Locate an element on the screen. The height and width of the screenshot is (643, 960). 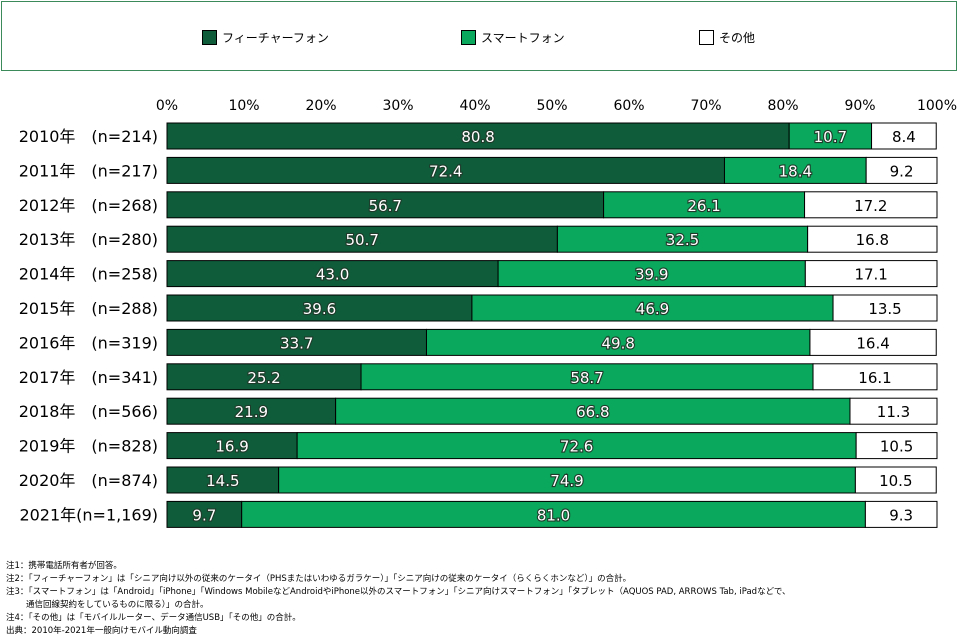
category-label: 2012年 (n=268) is located at coordinates (88, 205).